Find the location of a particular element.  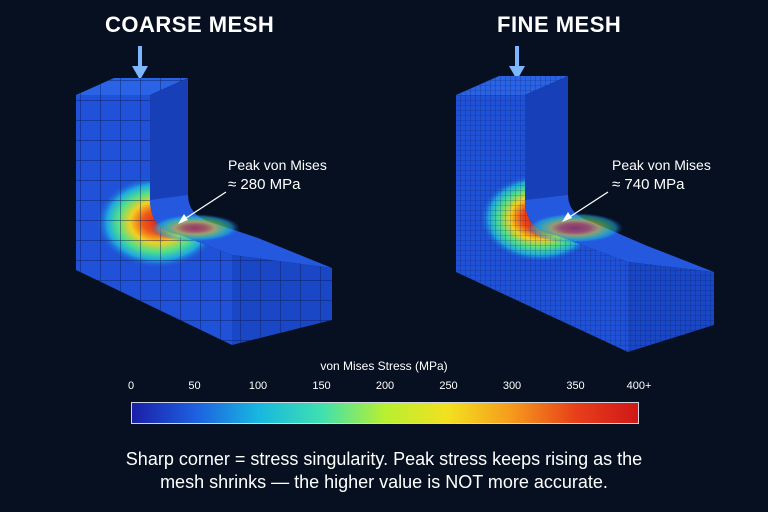

fine-mesh-title: FINE MESH is located at coordinates (559, 24).